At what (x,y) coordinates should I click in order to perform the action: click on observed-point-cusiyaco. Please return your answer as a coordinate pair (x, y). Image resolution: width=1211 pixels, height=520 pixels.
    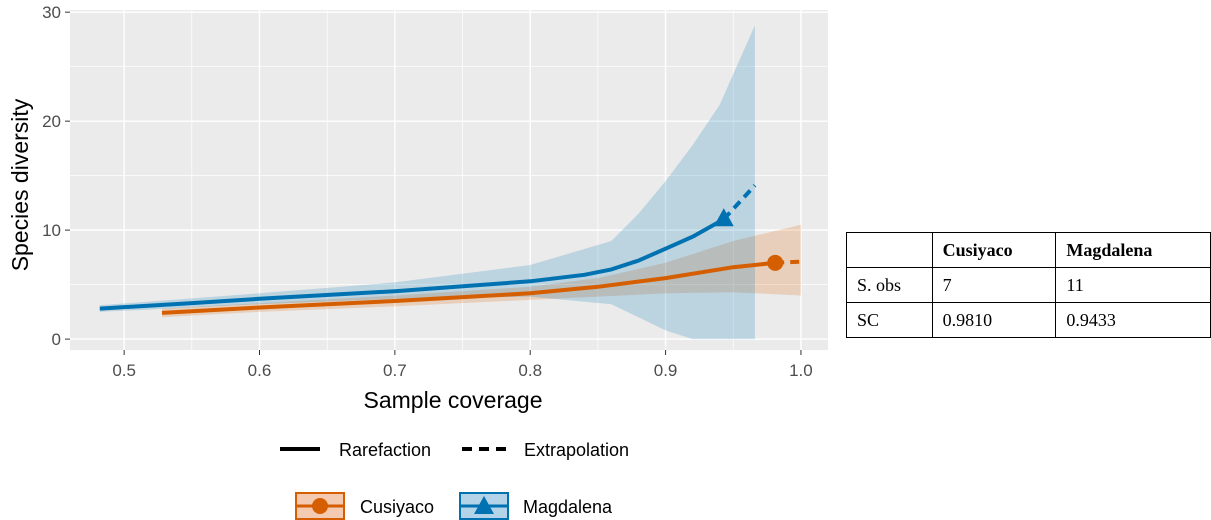
    Looking at the image, I should click on (775, 262).